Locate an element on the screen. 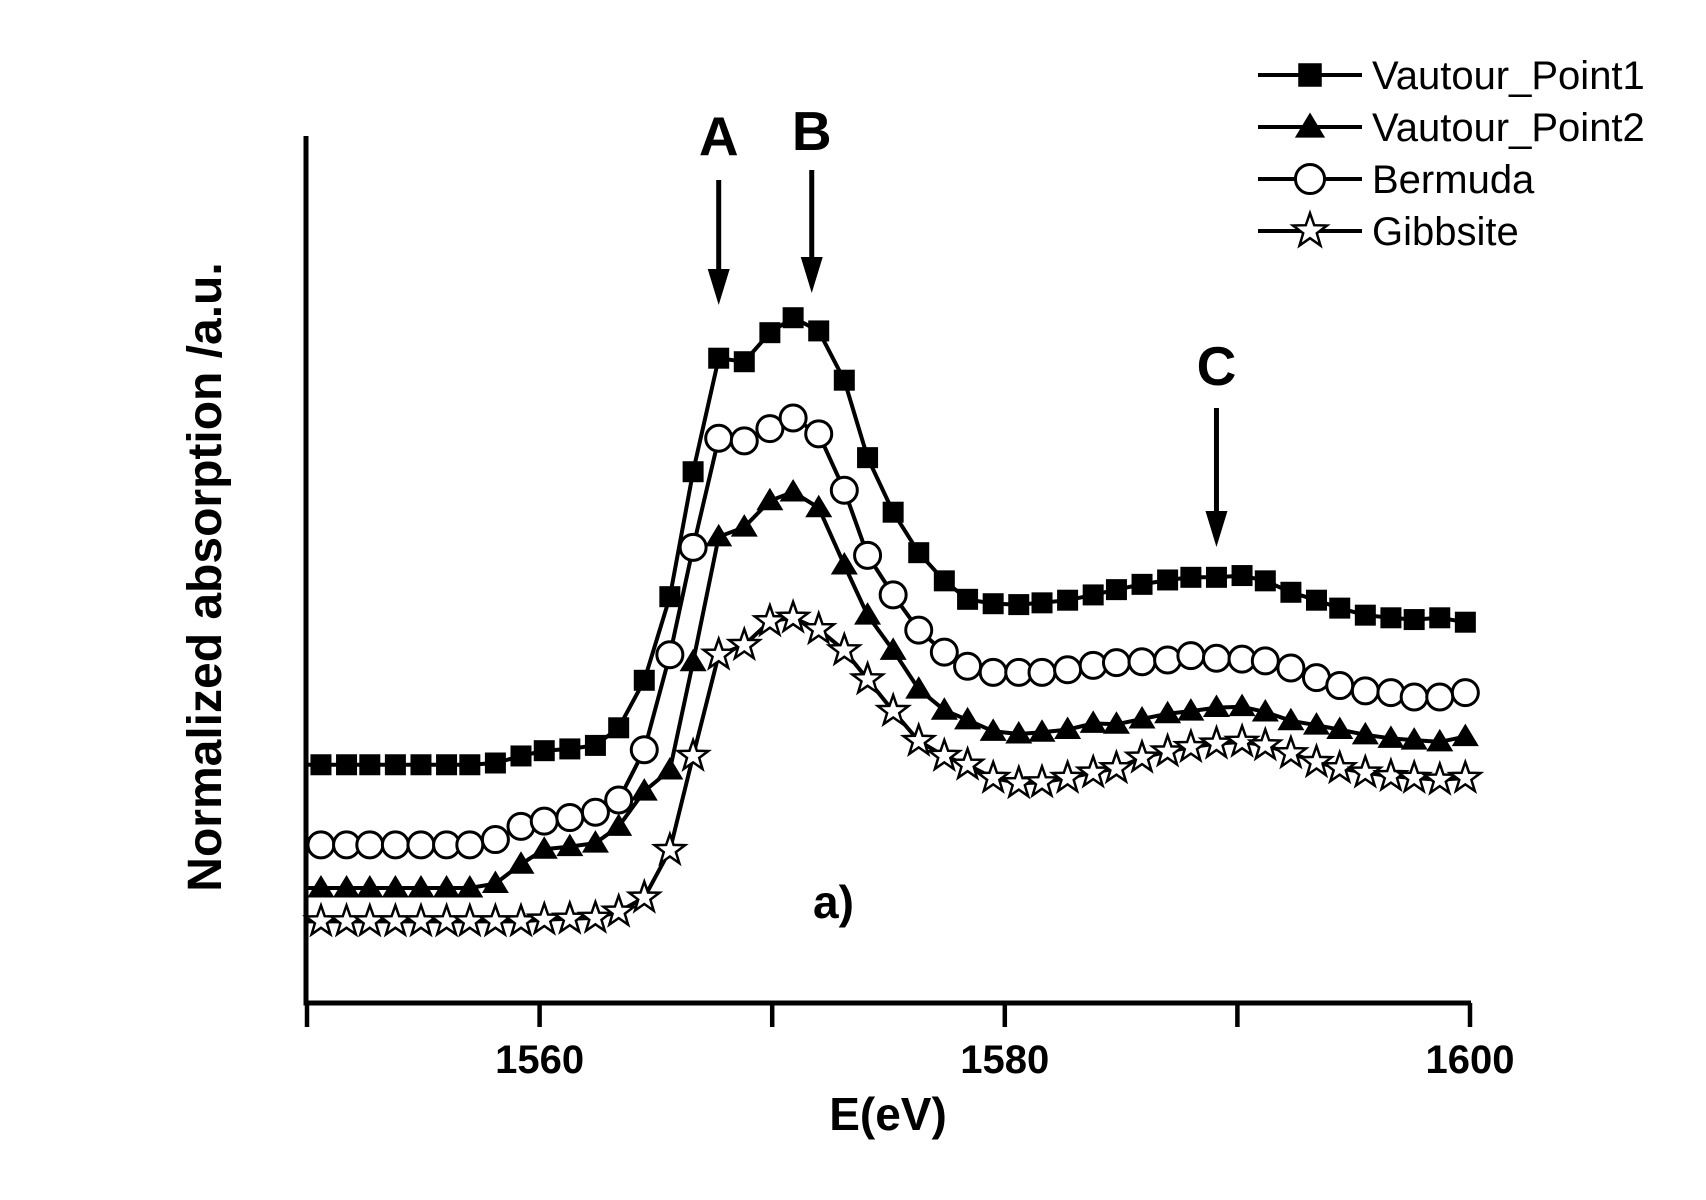  legend-label: Gibbsite is located at coordinates (1445, 232).